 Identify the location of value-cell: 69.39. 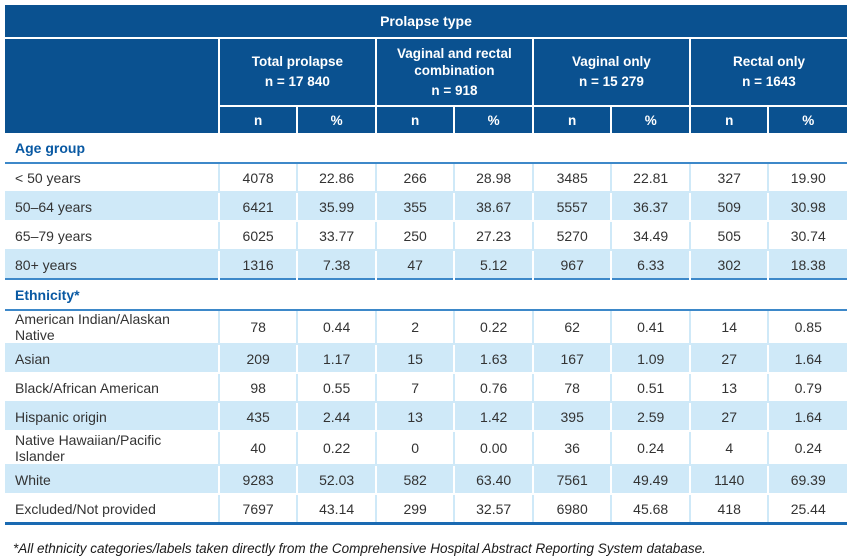
(807, 480).